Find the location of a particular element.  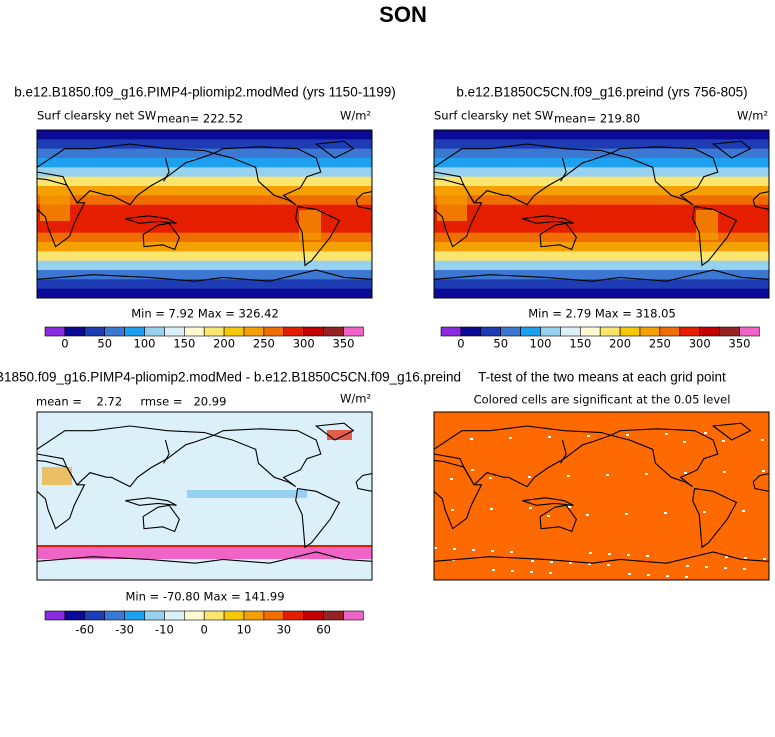

map-bg is located at coordinates (601, 496).